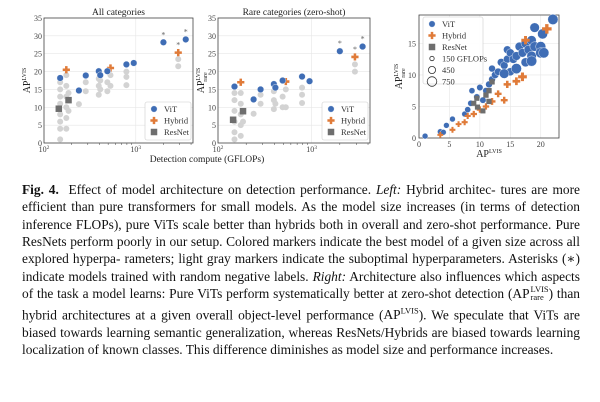 The width and height of the screenshot is (600, 402). What do you see at coordinates (388, 189) in the screenshot?
I see `caption-left-label: Left:` at bounding box center [388, 189].